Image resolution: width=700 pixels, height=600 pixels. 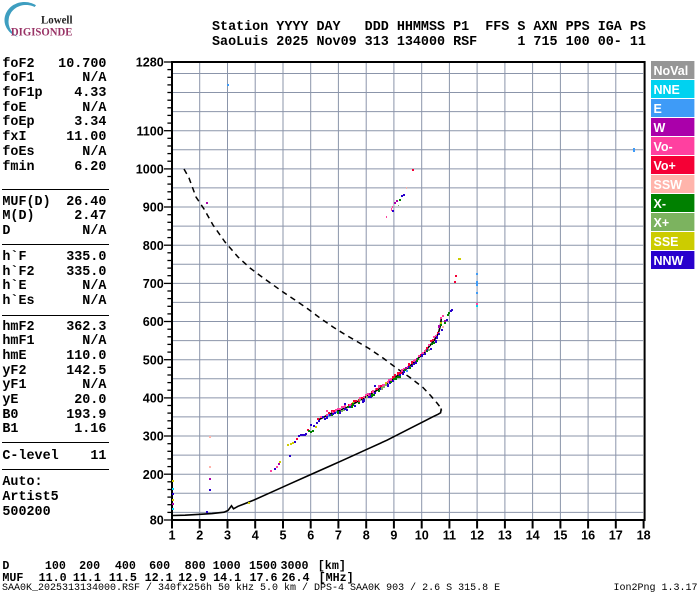 I want to click on svg-text: 15, so click(x=560, y=535).